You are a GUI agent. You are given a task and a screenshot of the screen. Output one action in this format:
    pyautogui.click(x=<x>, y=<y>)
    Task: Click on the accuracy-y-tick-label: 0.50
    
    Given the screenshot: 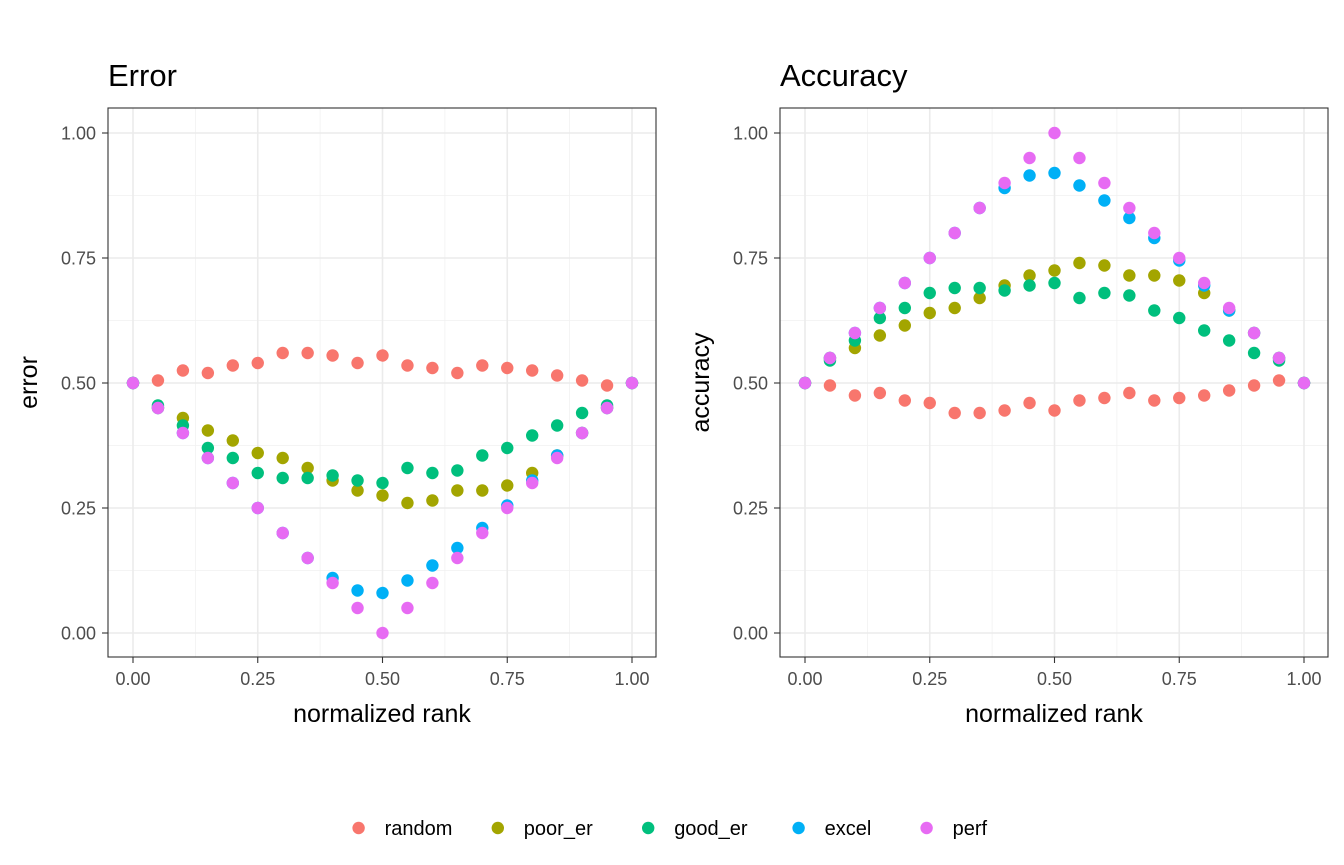 What is the action you would take?
    pyautogui.click(x=750, y=384)
    